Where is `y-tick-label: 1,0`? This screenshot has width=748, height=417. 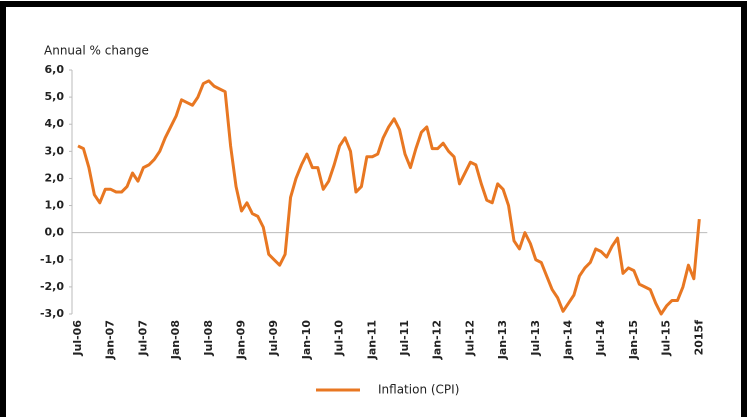 y-tick-label: 1,0 is located at coordinates (55, 205).